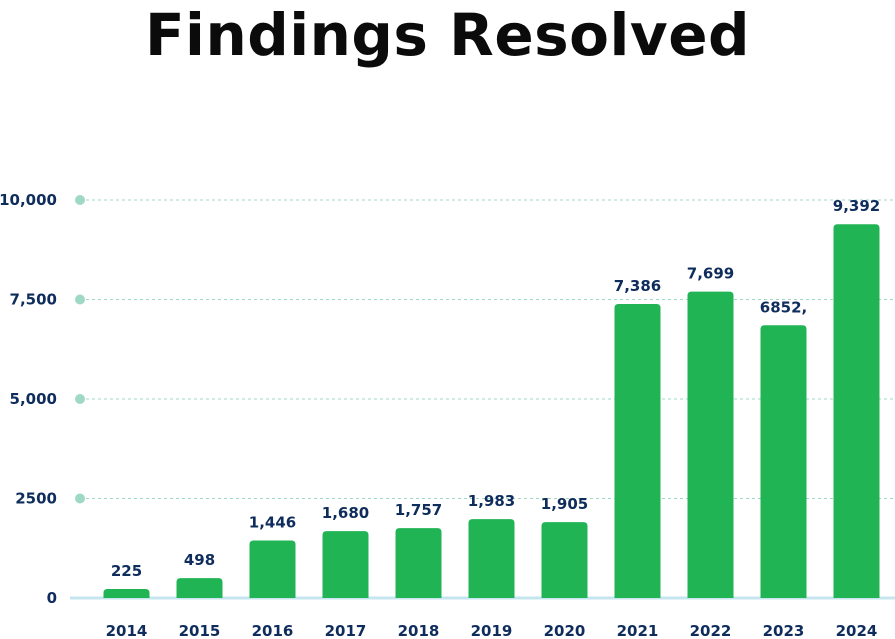 The width and height of the screenshot is (895, 639). Describe the element at coordinates (36, 499) in the screenshot. I see `y-tick-label: 2500` at that location.